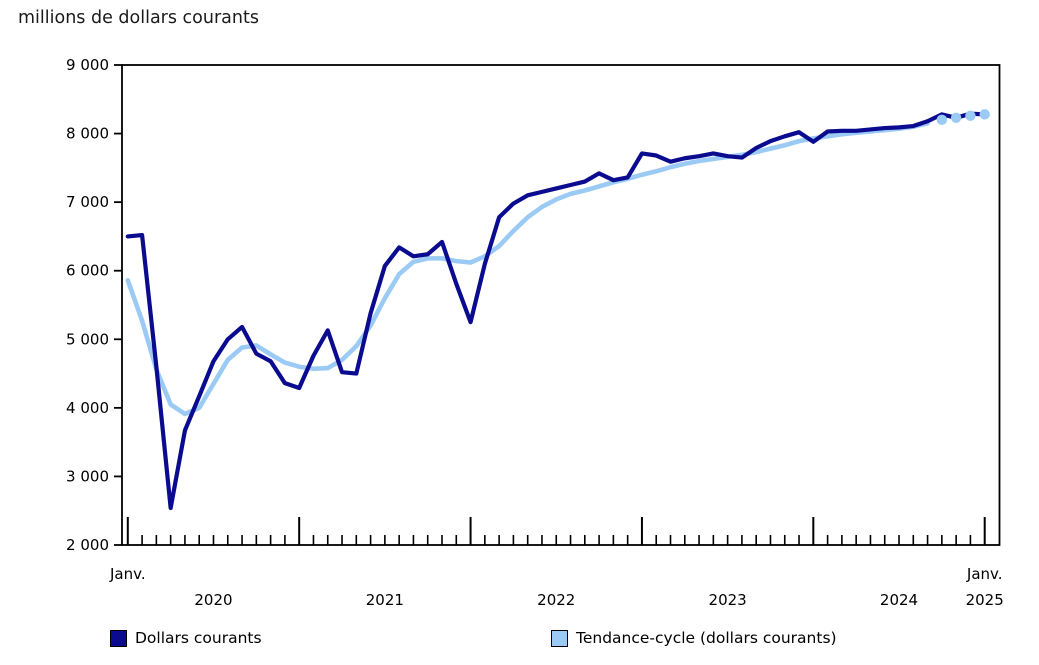 Image resolution: width=1039 pixels, height=665 pixels. Describe the element at coordinates (87, 202) in the screenshot. I see `y-axis-label: 7 000` at that location.